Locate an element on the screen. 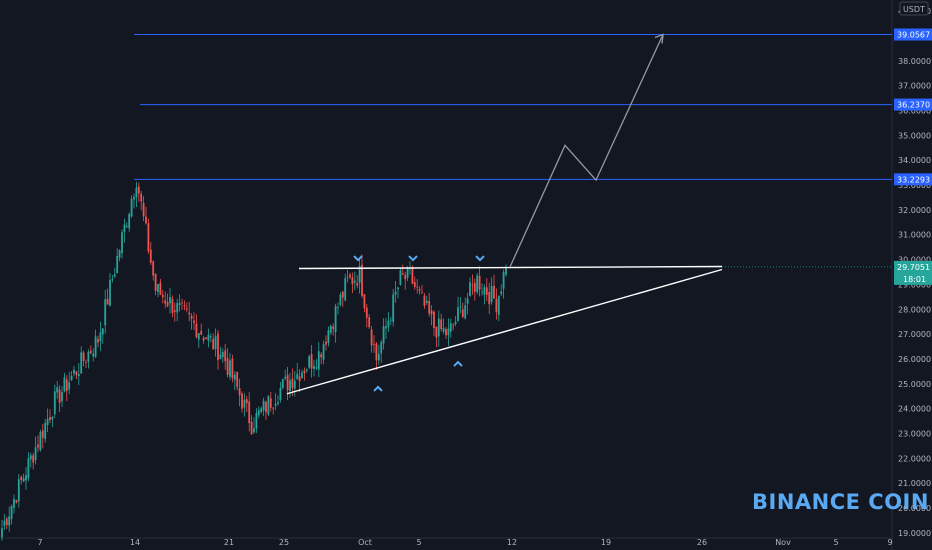  projection-arrow is located at coordinates (586, 150).